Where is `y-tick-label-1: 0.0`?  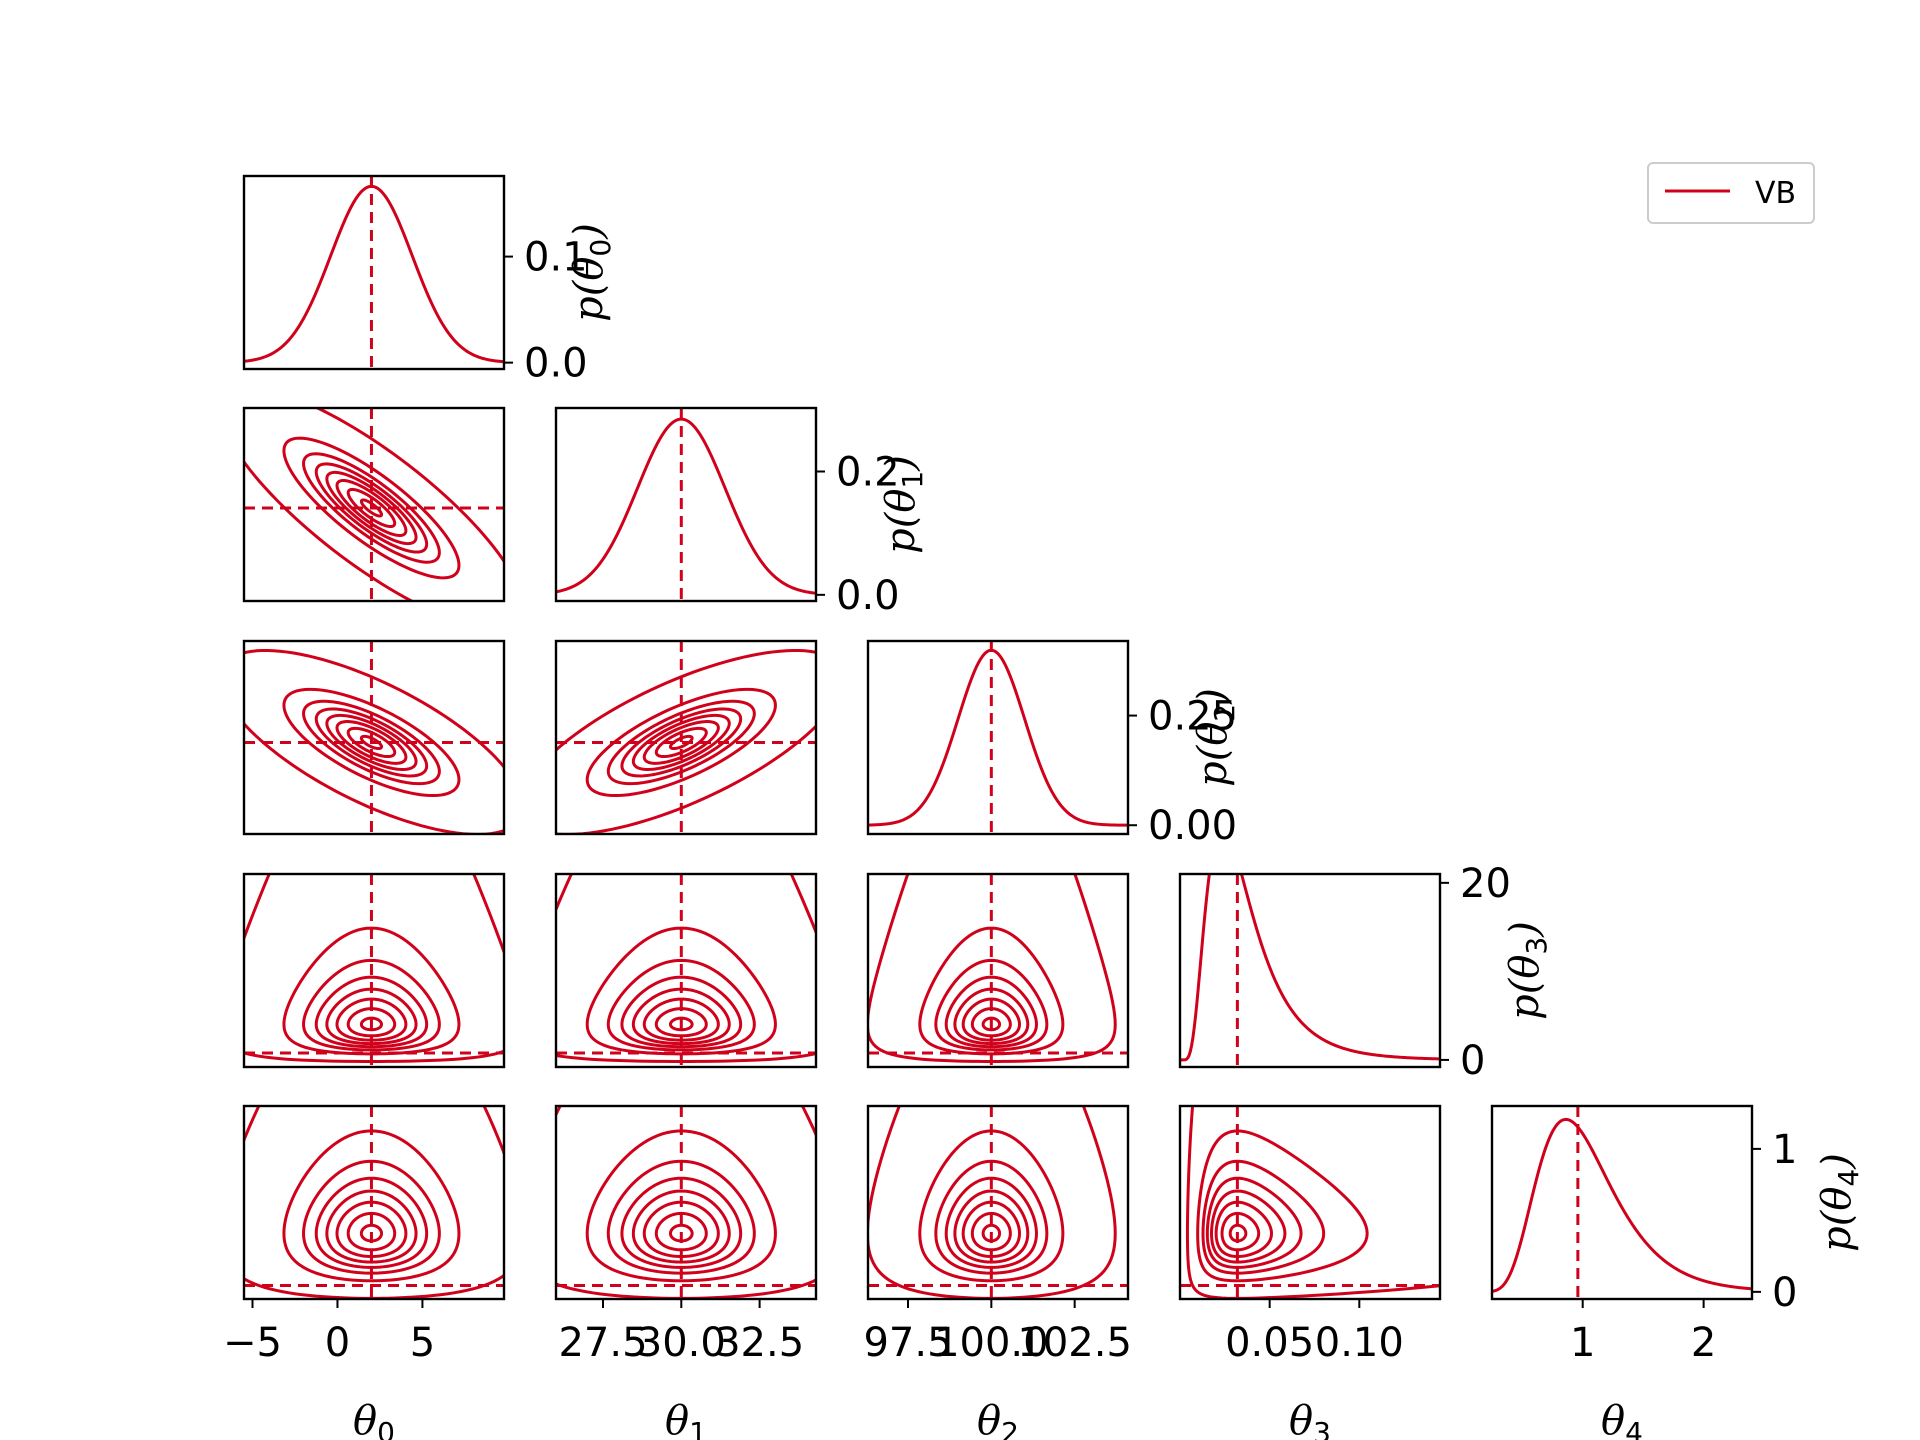 y-tick-label-1: 0.0 is located at coordinates (868, 596).